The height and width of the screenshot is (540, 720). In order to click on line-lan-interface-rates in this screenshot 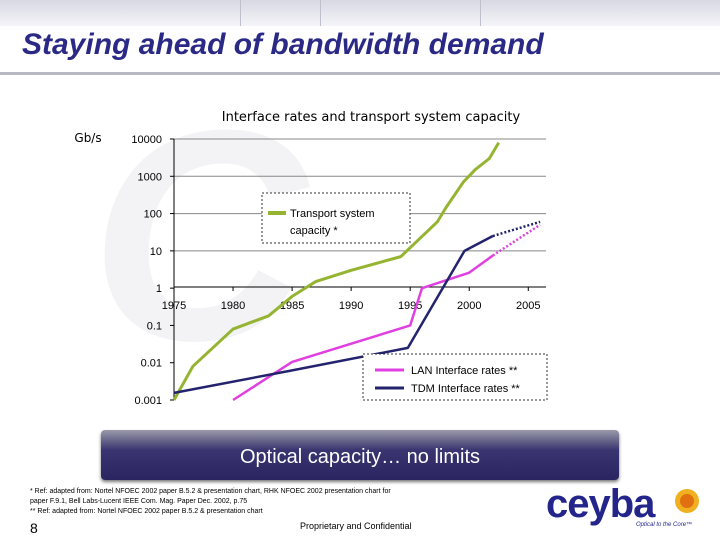, I will do `click(363, 328)`.